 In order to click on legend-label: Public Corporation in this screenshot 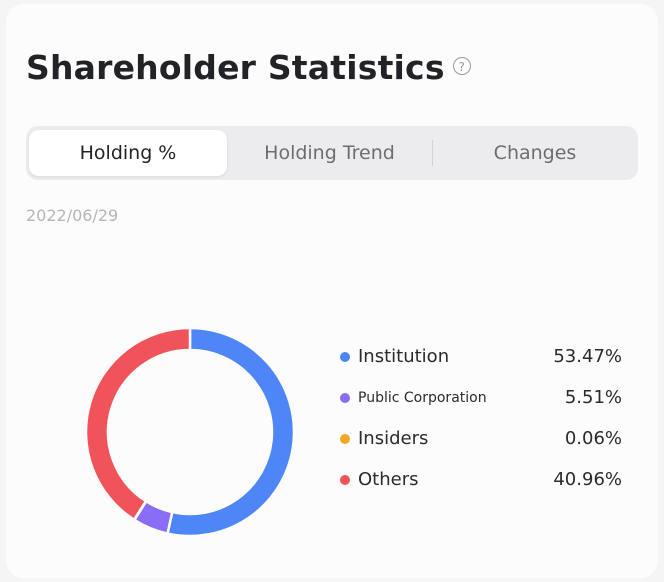, I will do `click(422, 397)`.